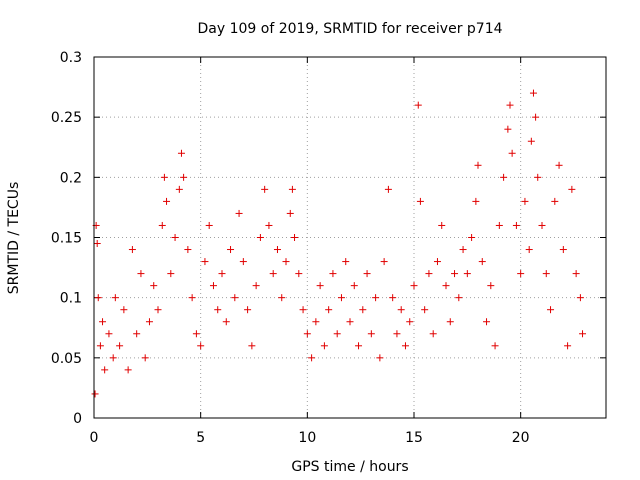  Describe the element at coordinates (349, 467) in the screenshot. I see `x-axis-label: GPS time / hours` at that location.